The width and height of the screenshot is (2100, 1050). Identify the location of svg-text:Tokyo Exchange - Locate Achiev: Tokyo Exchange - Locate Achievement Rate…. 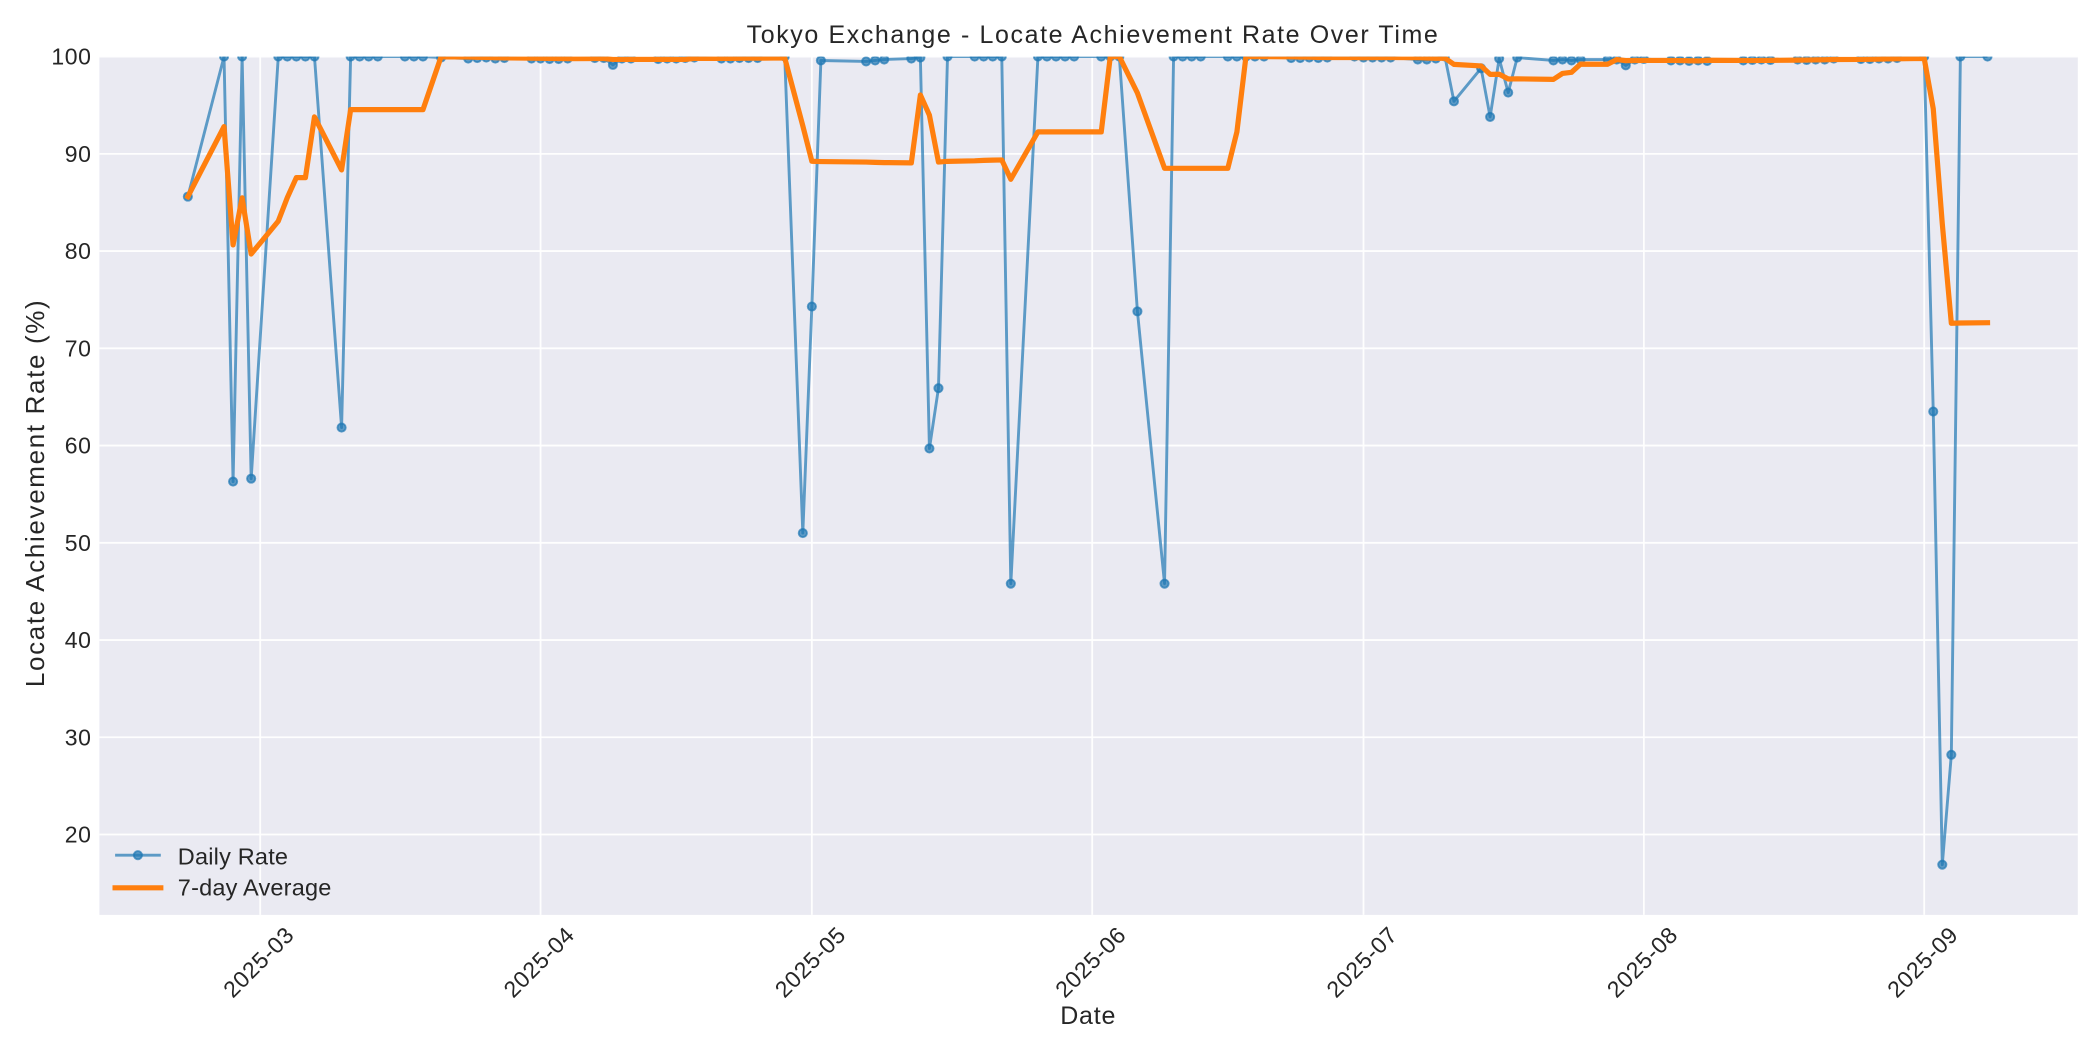
(1093, 35).